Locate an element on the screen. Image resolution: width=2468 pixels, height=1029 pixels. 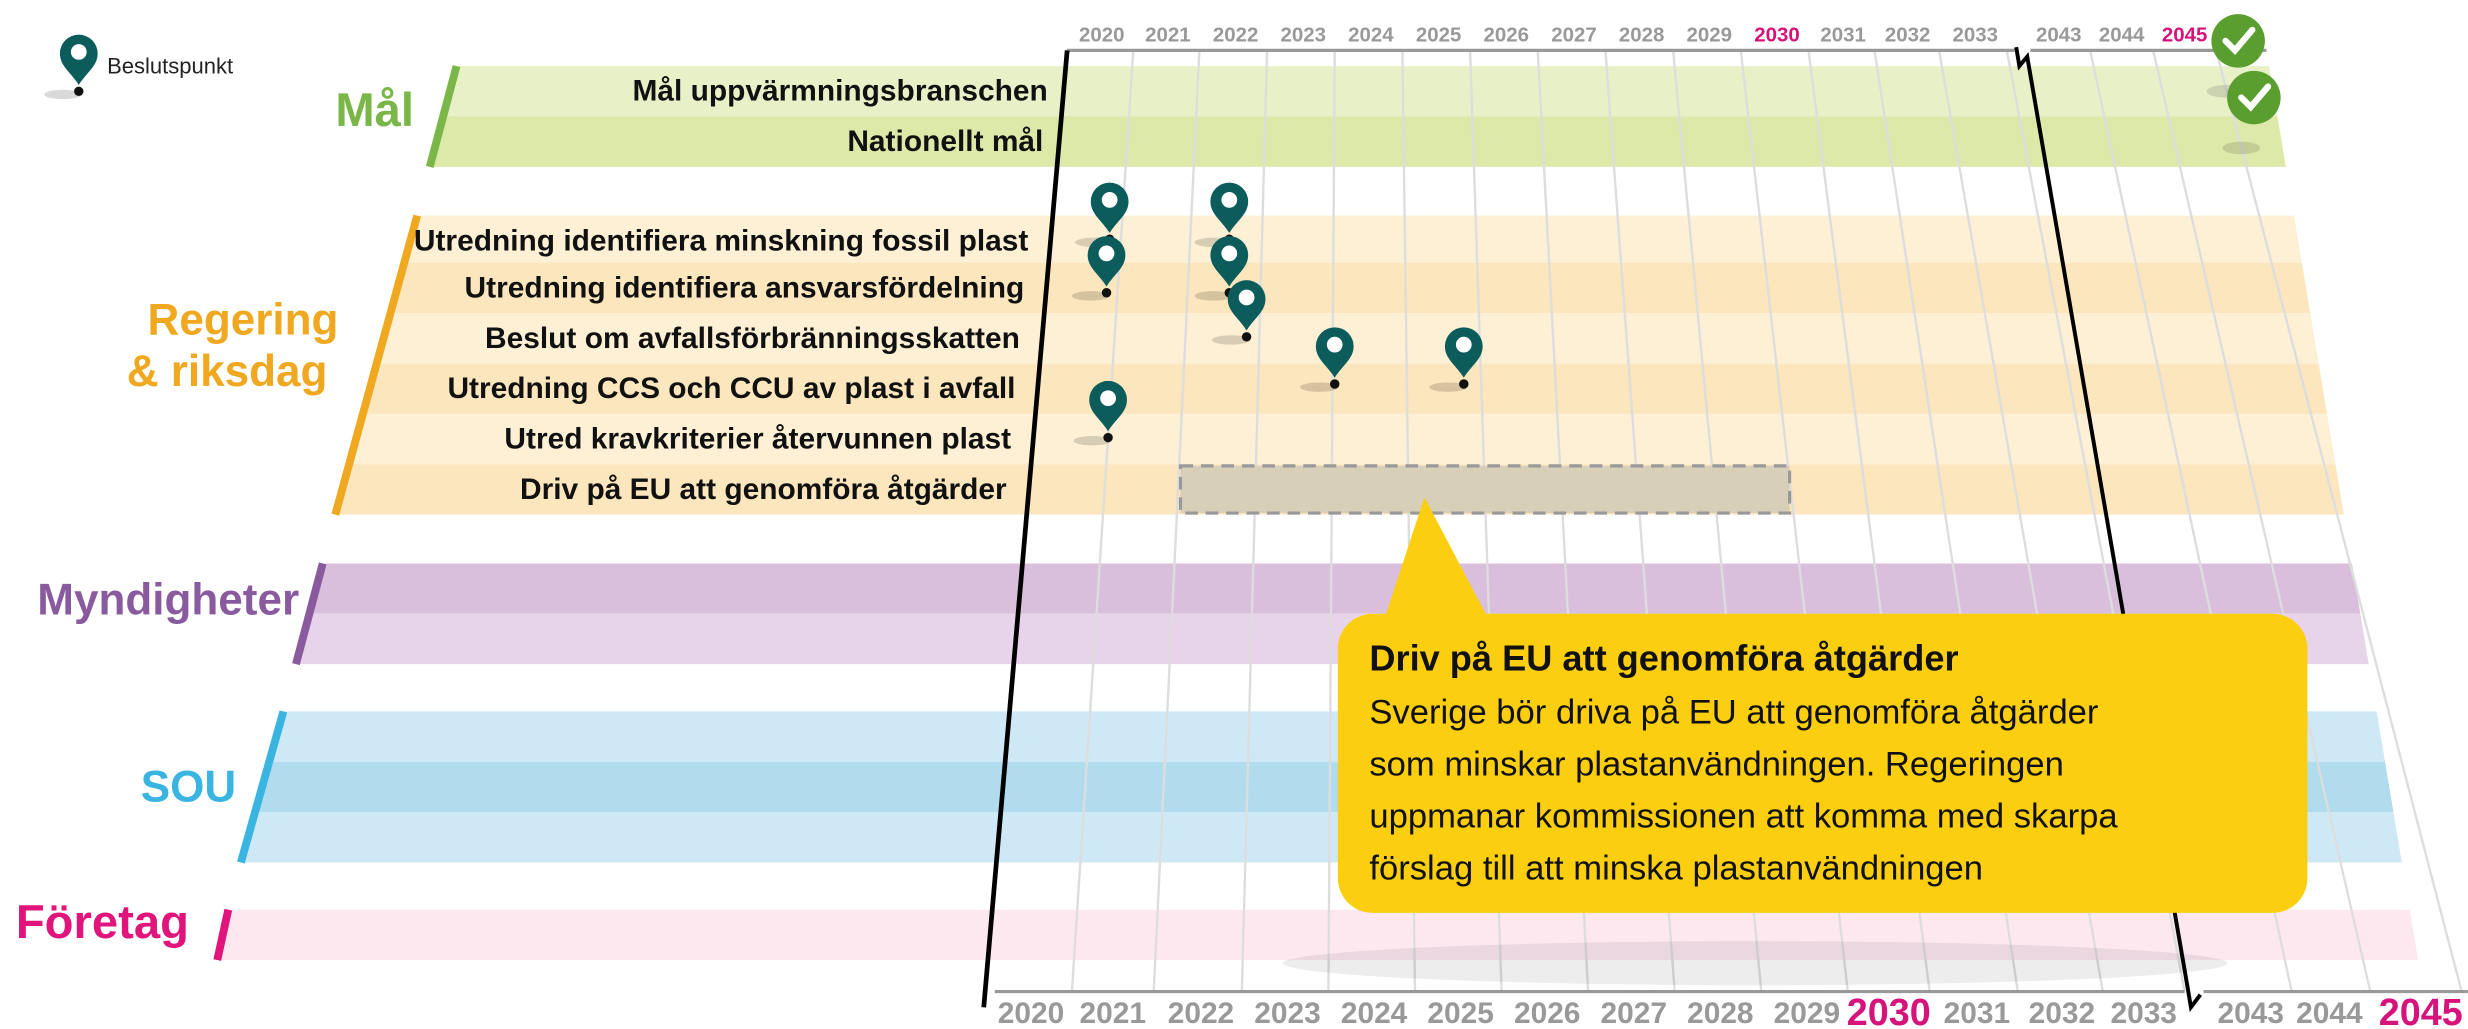
row-label: Beslut om avfallsförbränningsskatten is located at coordinates (752, 338).